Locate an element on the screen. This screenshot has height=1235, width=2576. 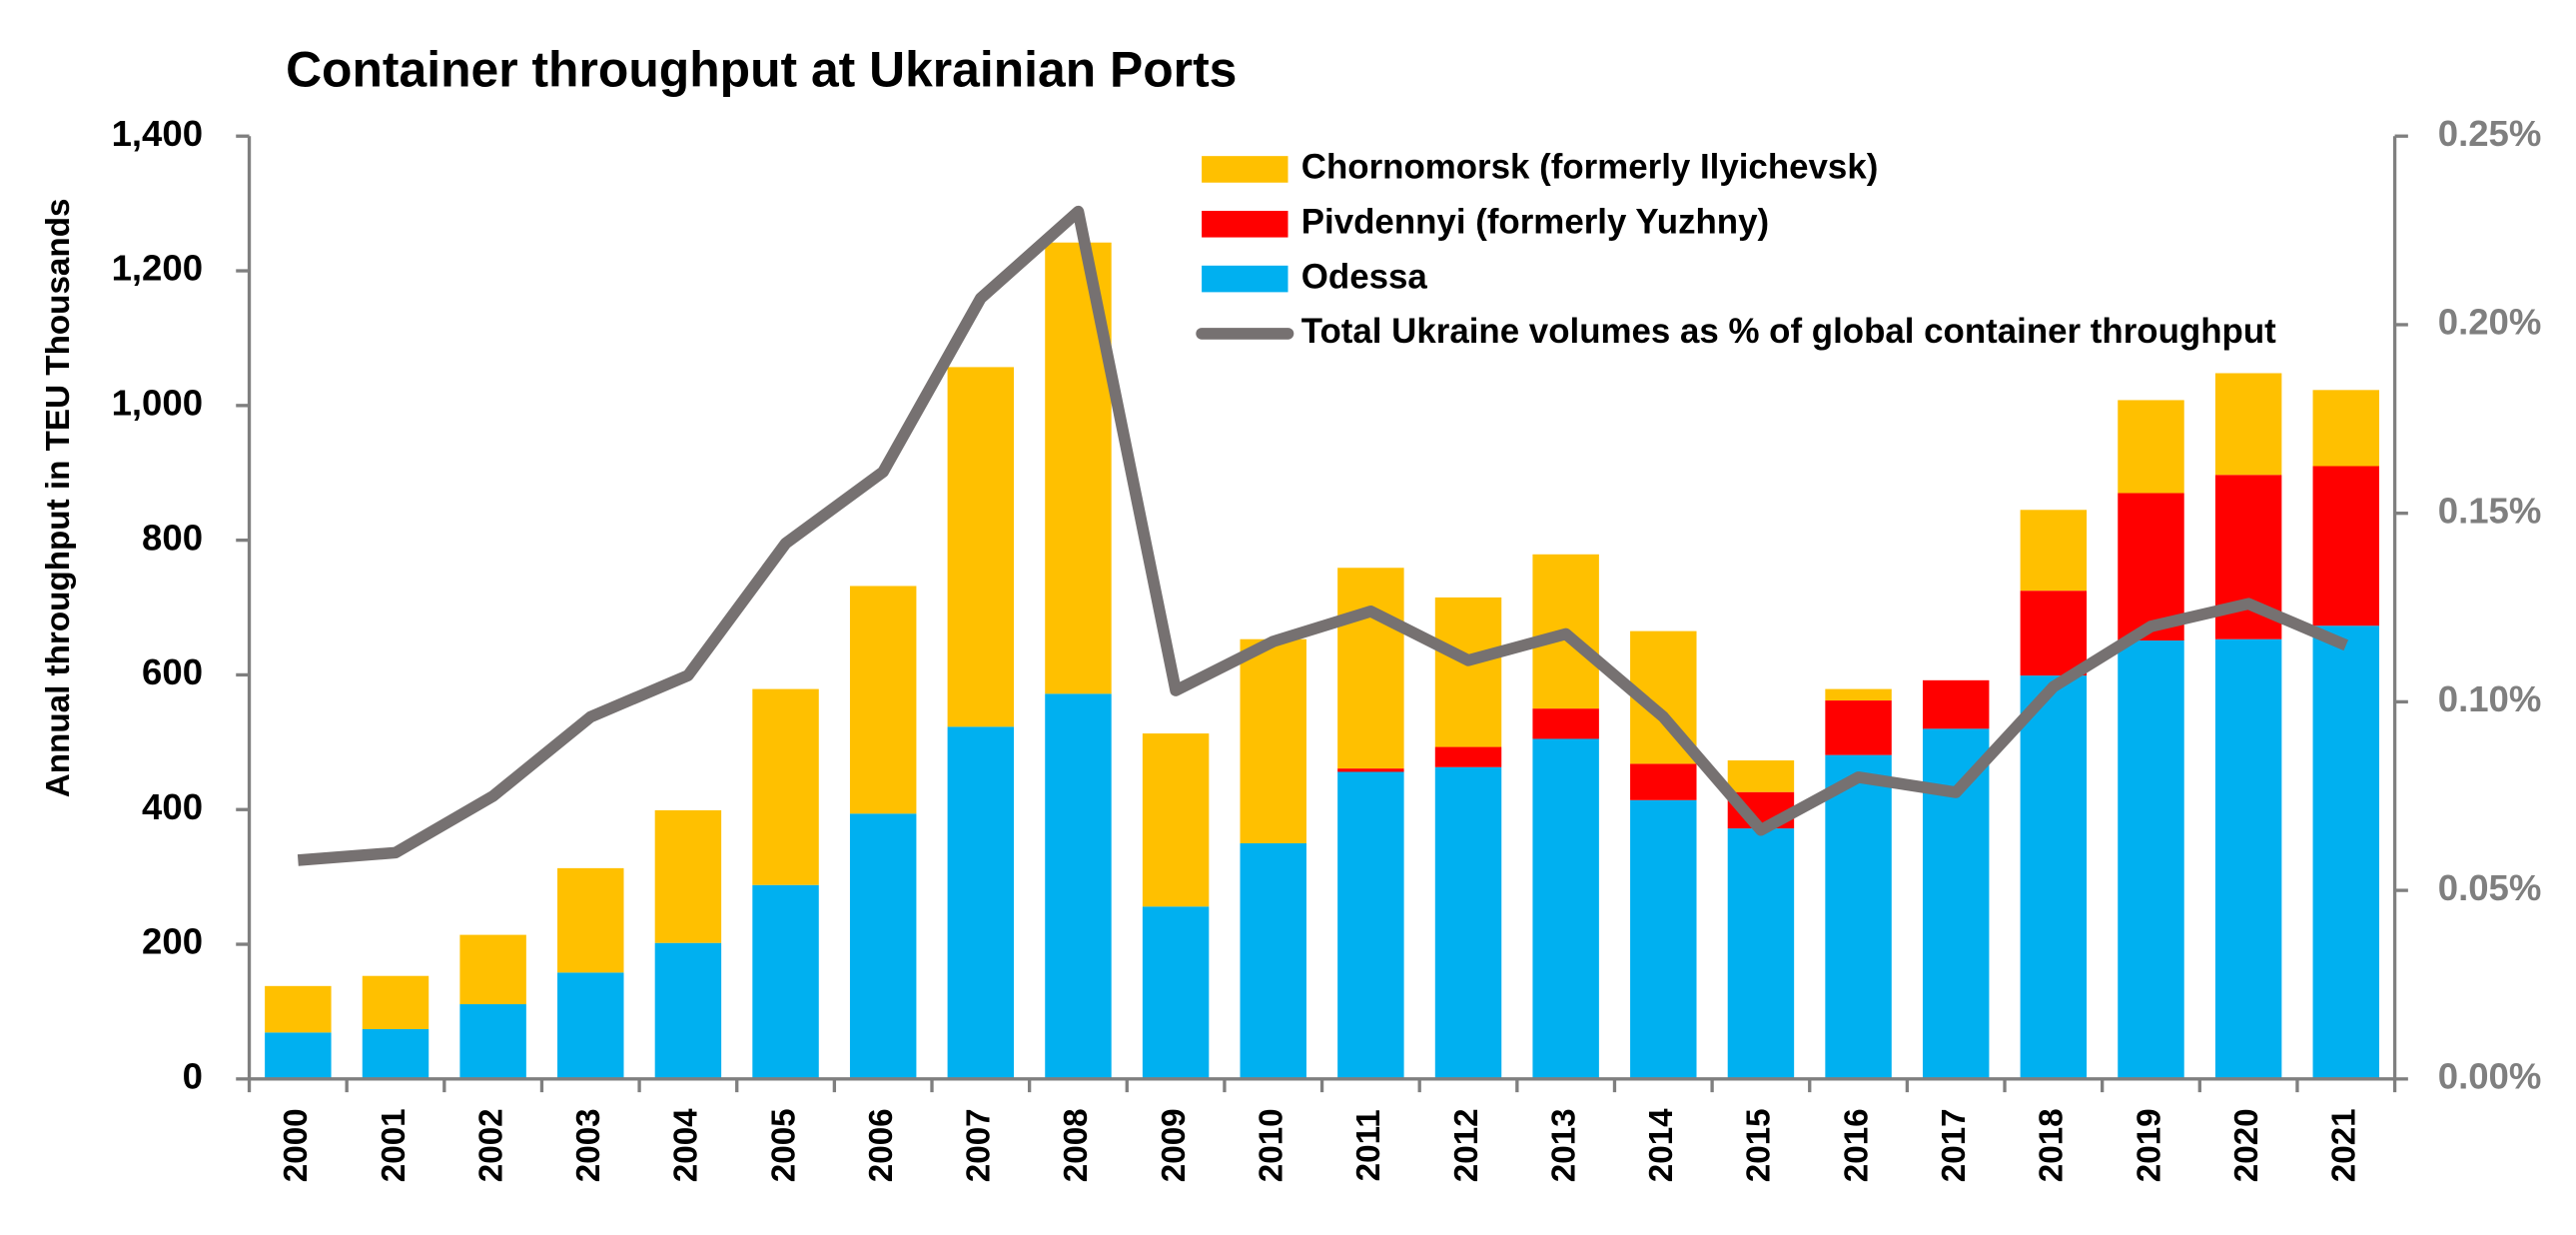
x-tick-label: 2020 is located at coordinates (2246, 1145).